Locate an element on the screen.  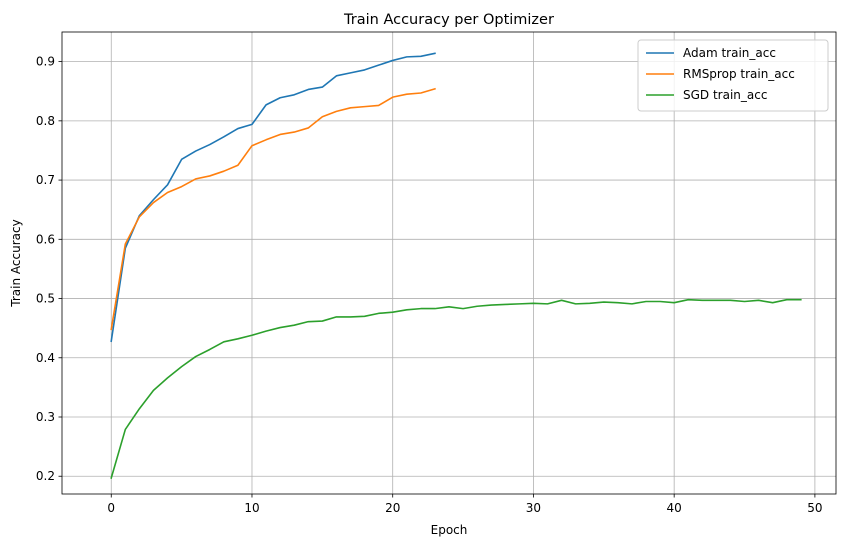
x-tick-label: 40 is located at coordinates (674, 508).